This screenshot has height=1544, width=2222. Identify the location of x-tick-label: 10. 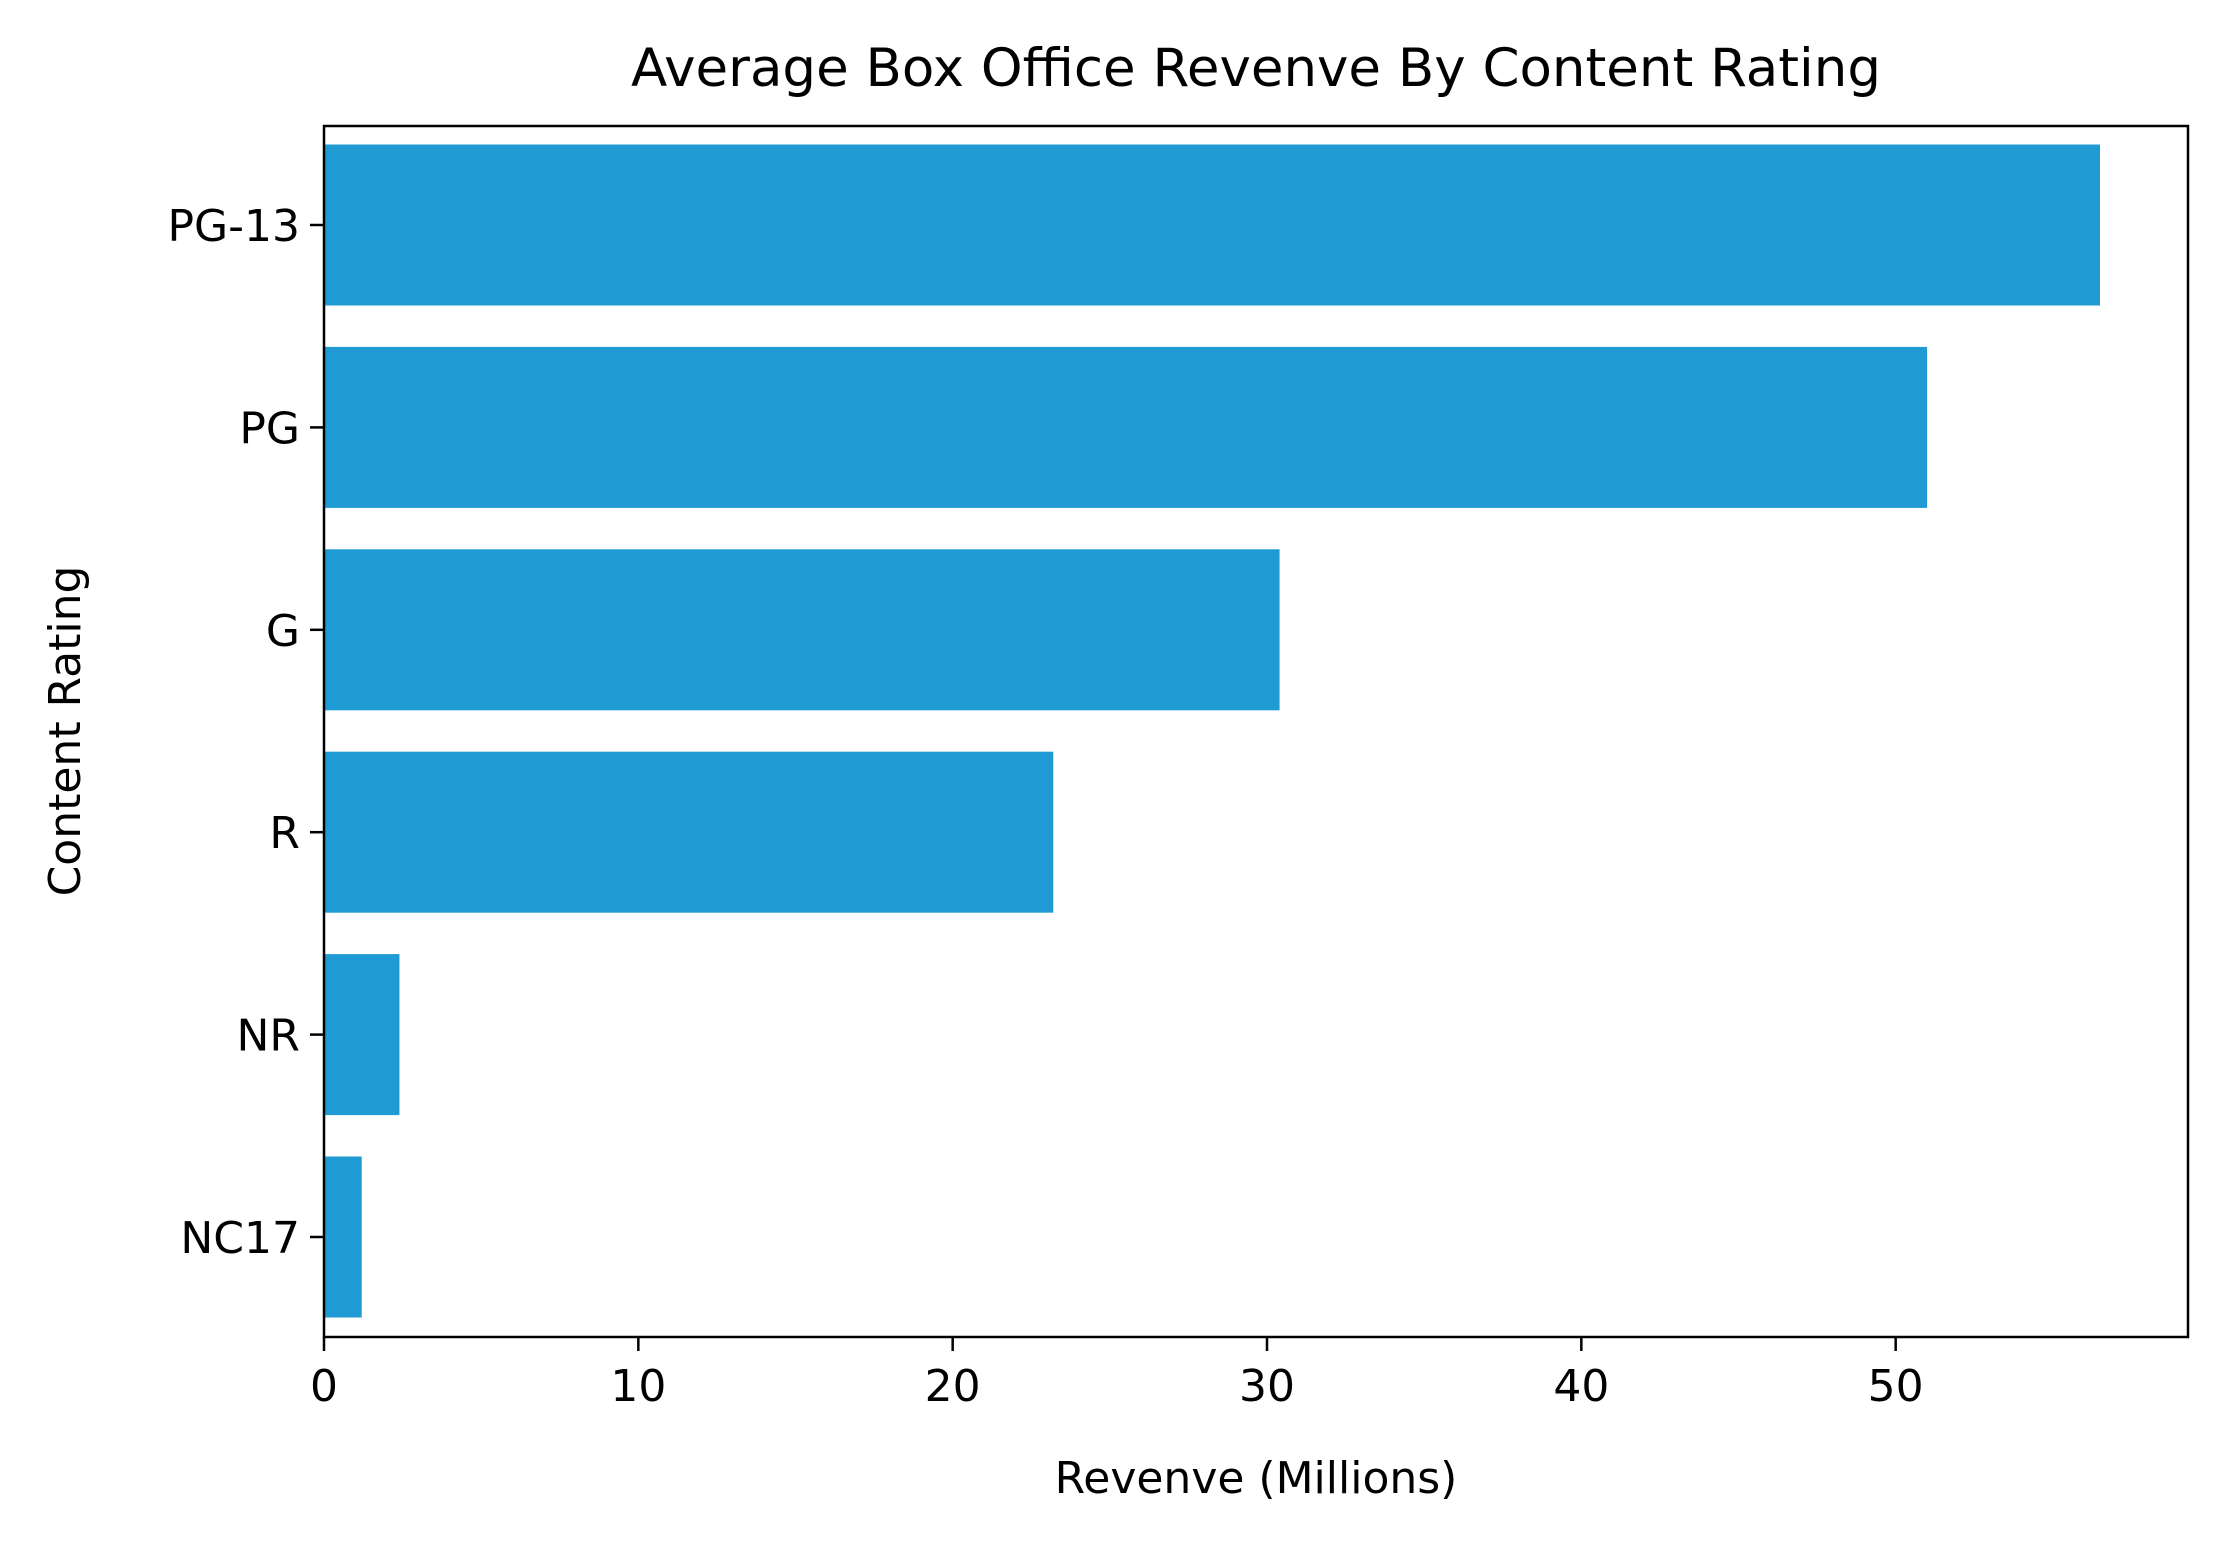
(638, 1386).